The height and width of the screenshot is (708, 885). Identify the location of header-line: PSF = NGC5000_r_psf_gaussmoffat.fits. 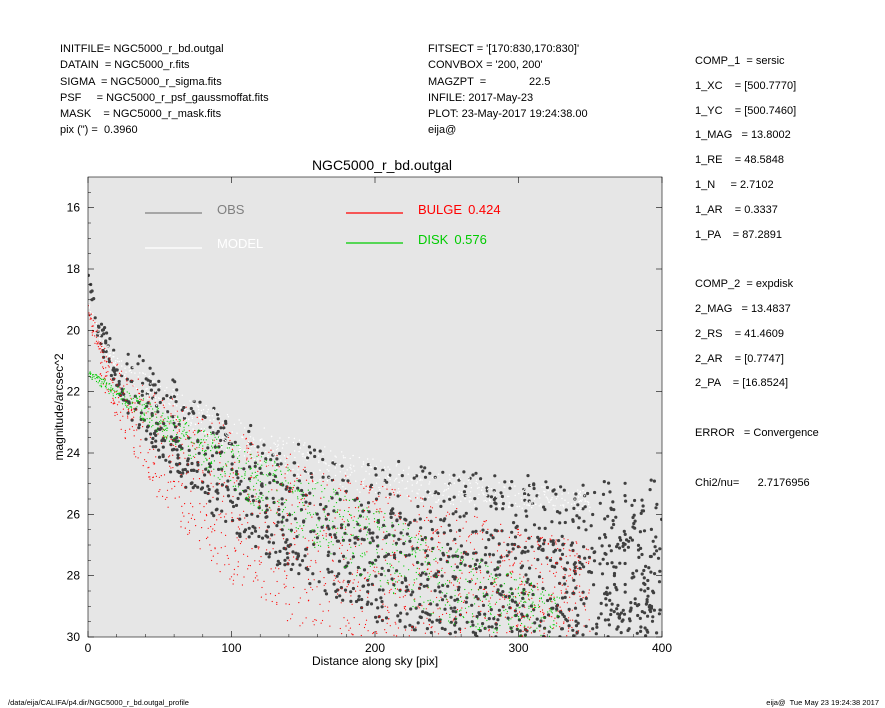
(164, 97).